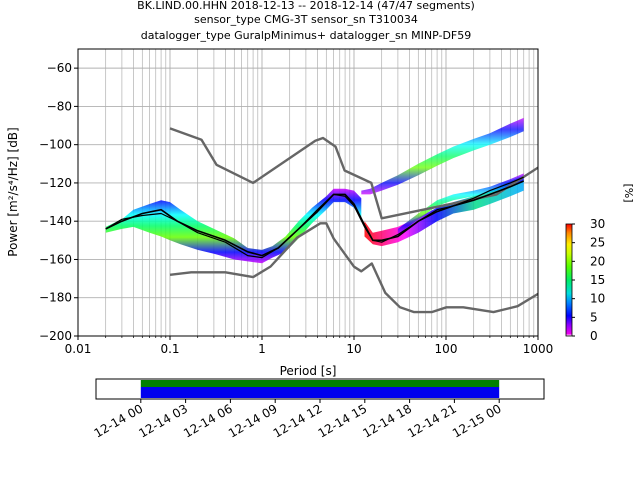 The image size is (640, 480). What do you see at coordinates (594, 336) in the screenshot?
I see `colorbar-tick-label: 0` at bounding box center [594, 336].